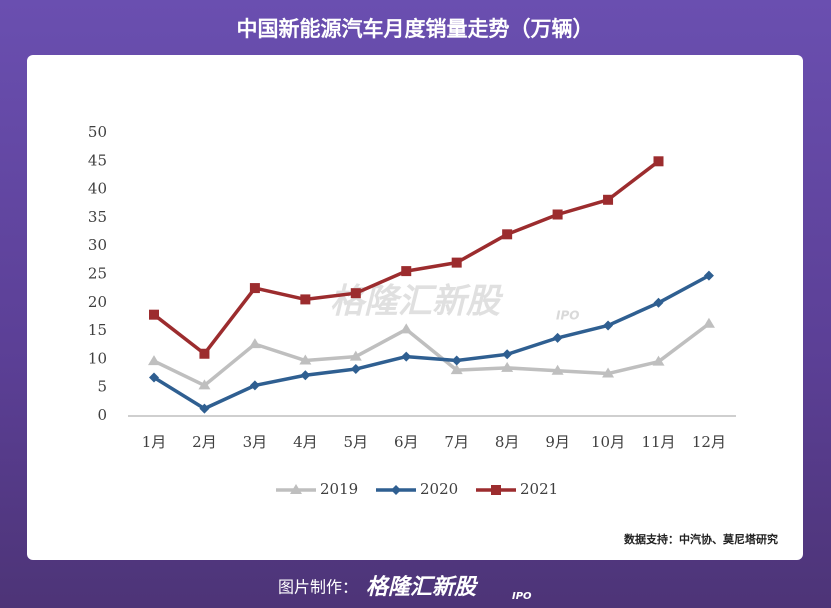 The width and height of the screenshot is (831, 608). I want to click on y-tick-label: 25, so click(97, 274).